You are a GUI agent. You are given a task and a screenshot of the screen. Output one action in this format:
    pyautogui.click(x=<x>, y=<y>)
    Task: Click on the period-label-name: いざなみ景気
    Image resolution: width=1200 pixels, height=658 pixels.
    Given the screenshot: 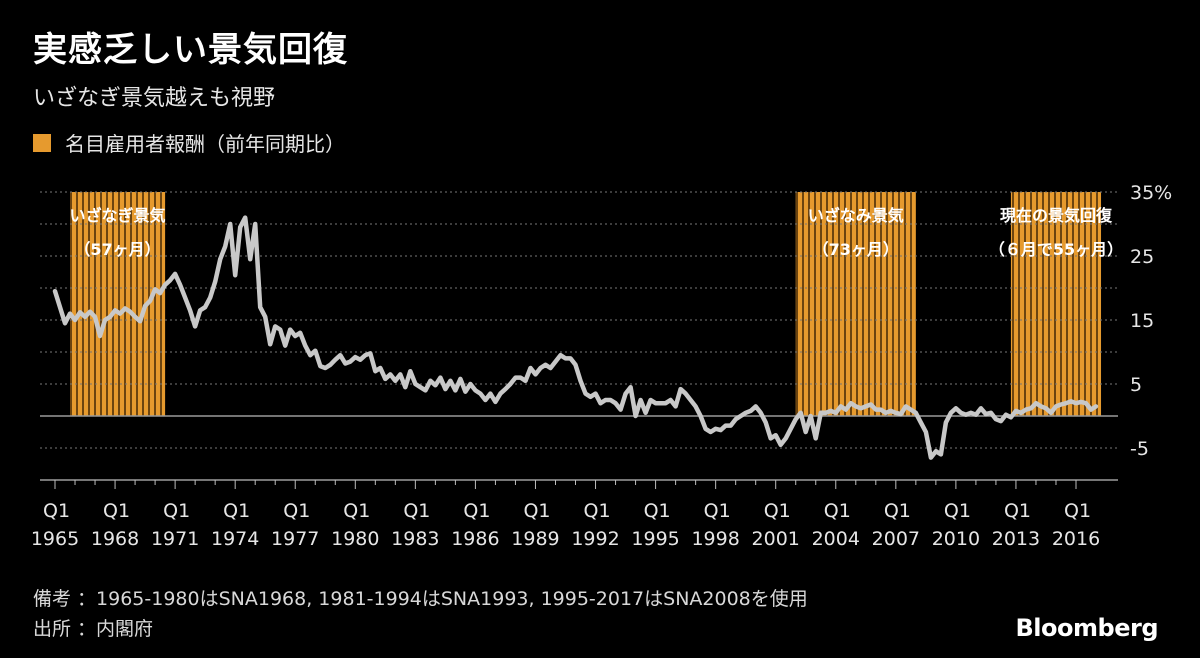 What is the action you would take?
    pyautogui.click(x=856, y=215)
    